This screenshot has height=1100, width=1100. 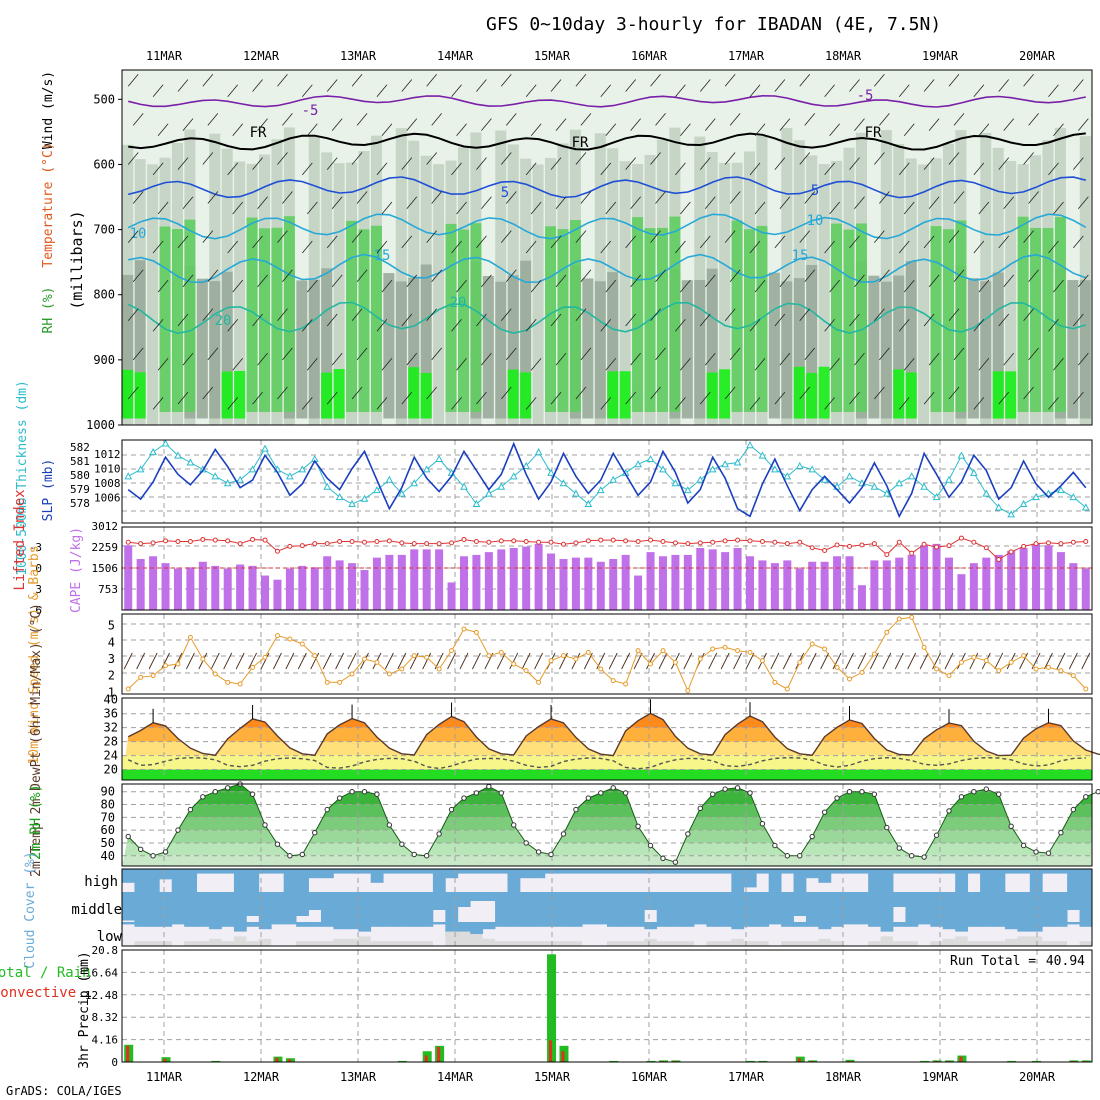 I want to click on isotherm--5, so click(x=607, y=101).